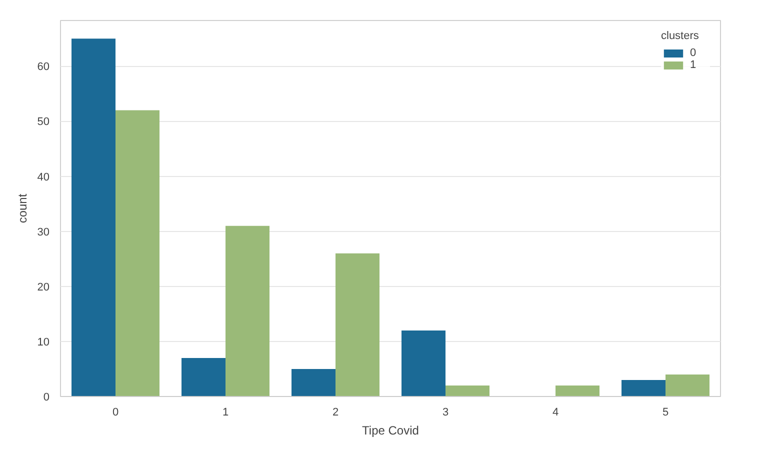 This screenshot has width=757, height=454. I want to click on legend-label: 1, so click(694, 65).